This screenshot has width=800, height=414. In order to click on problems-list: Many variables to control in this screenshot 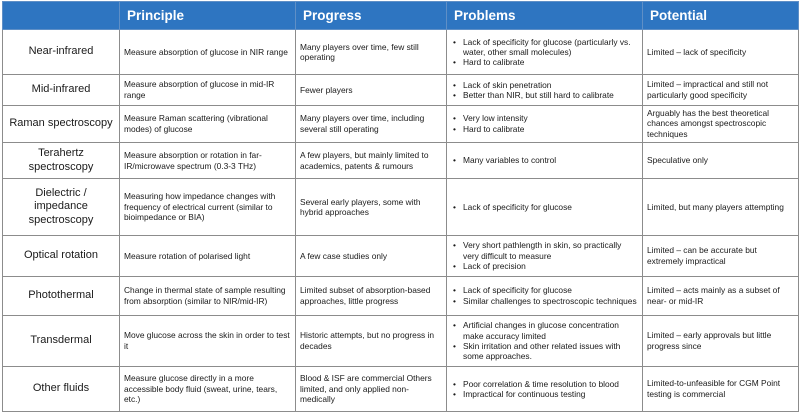, I will do `click(544, 160)`.